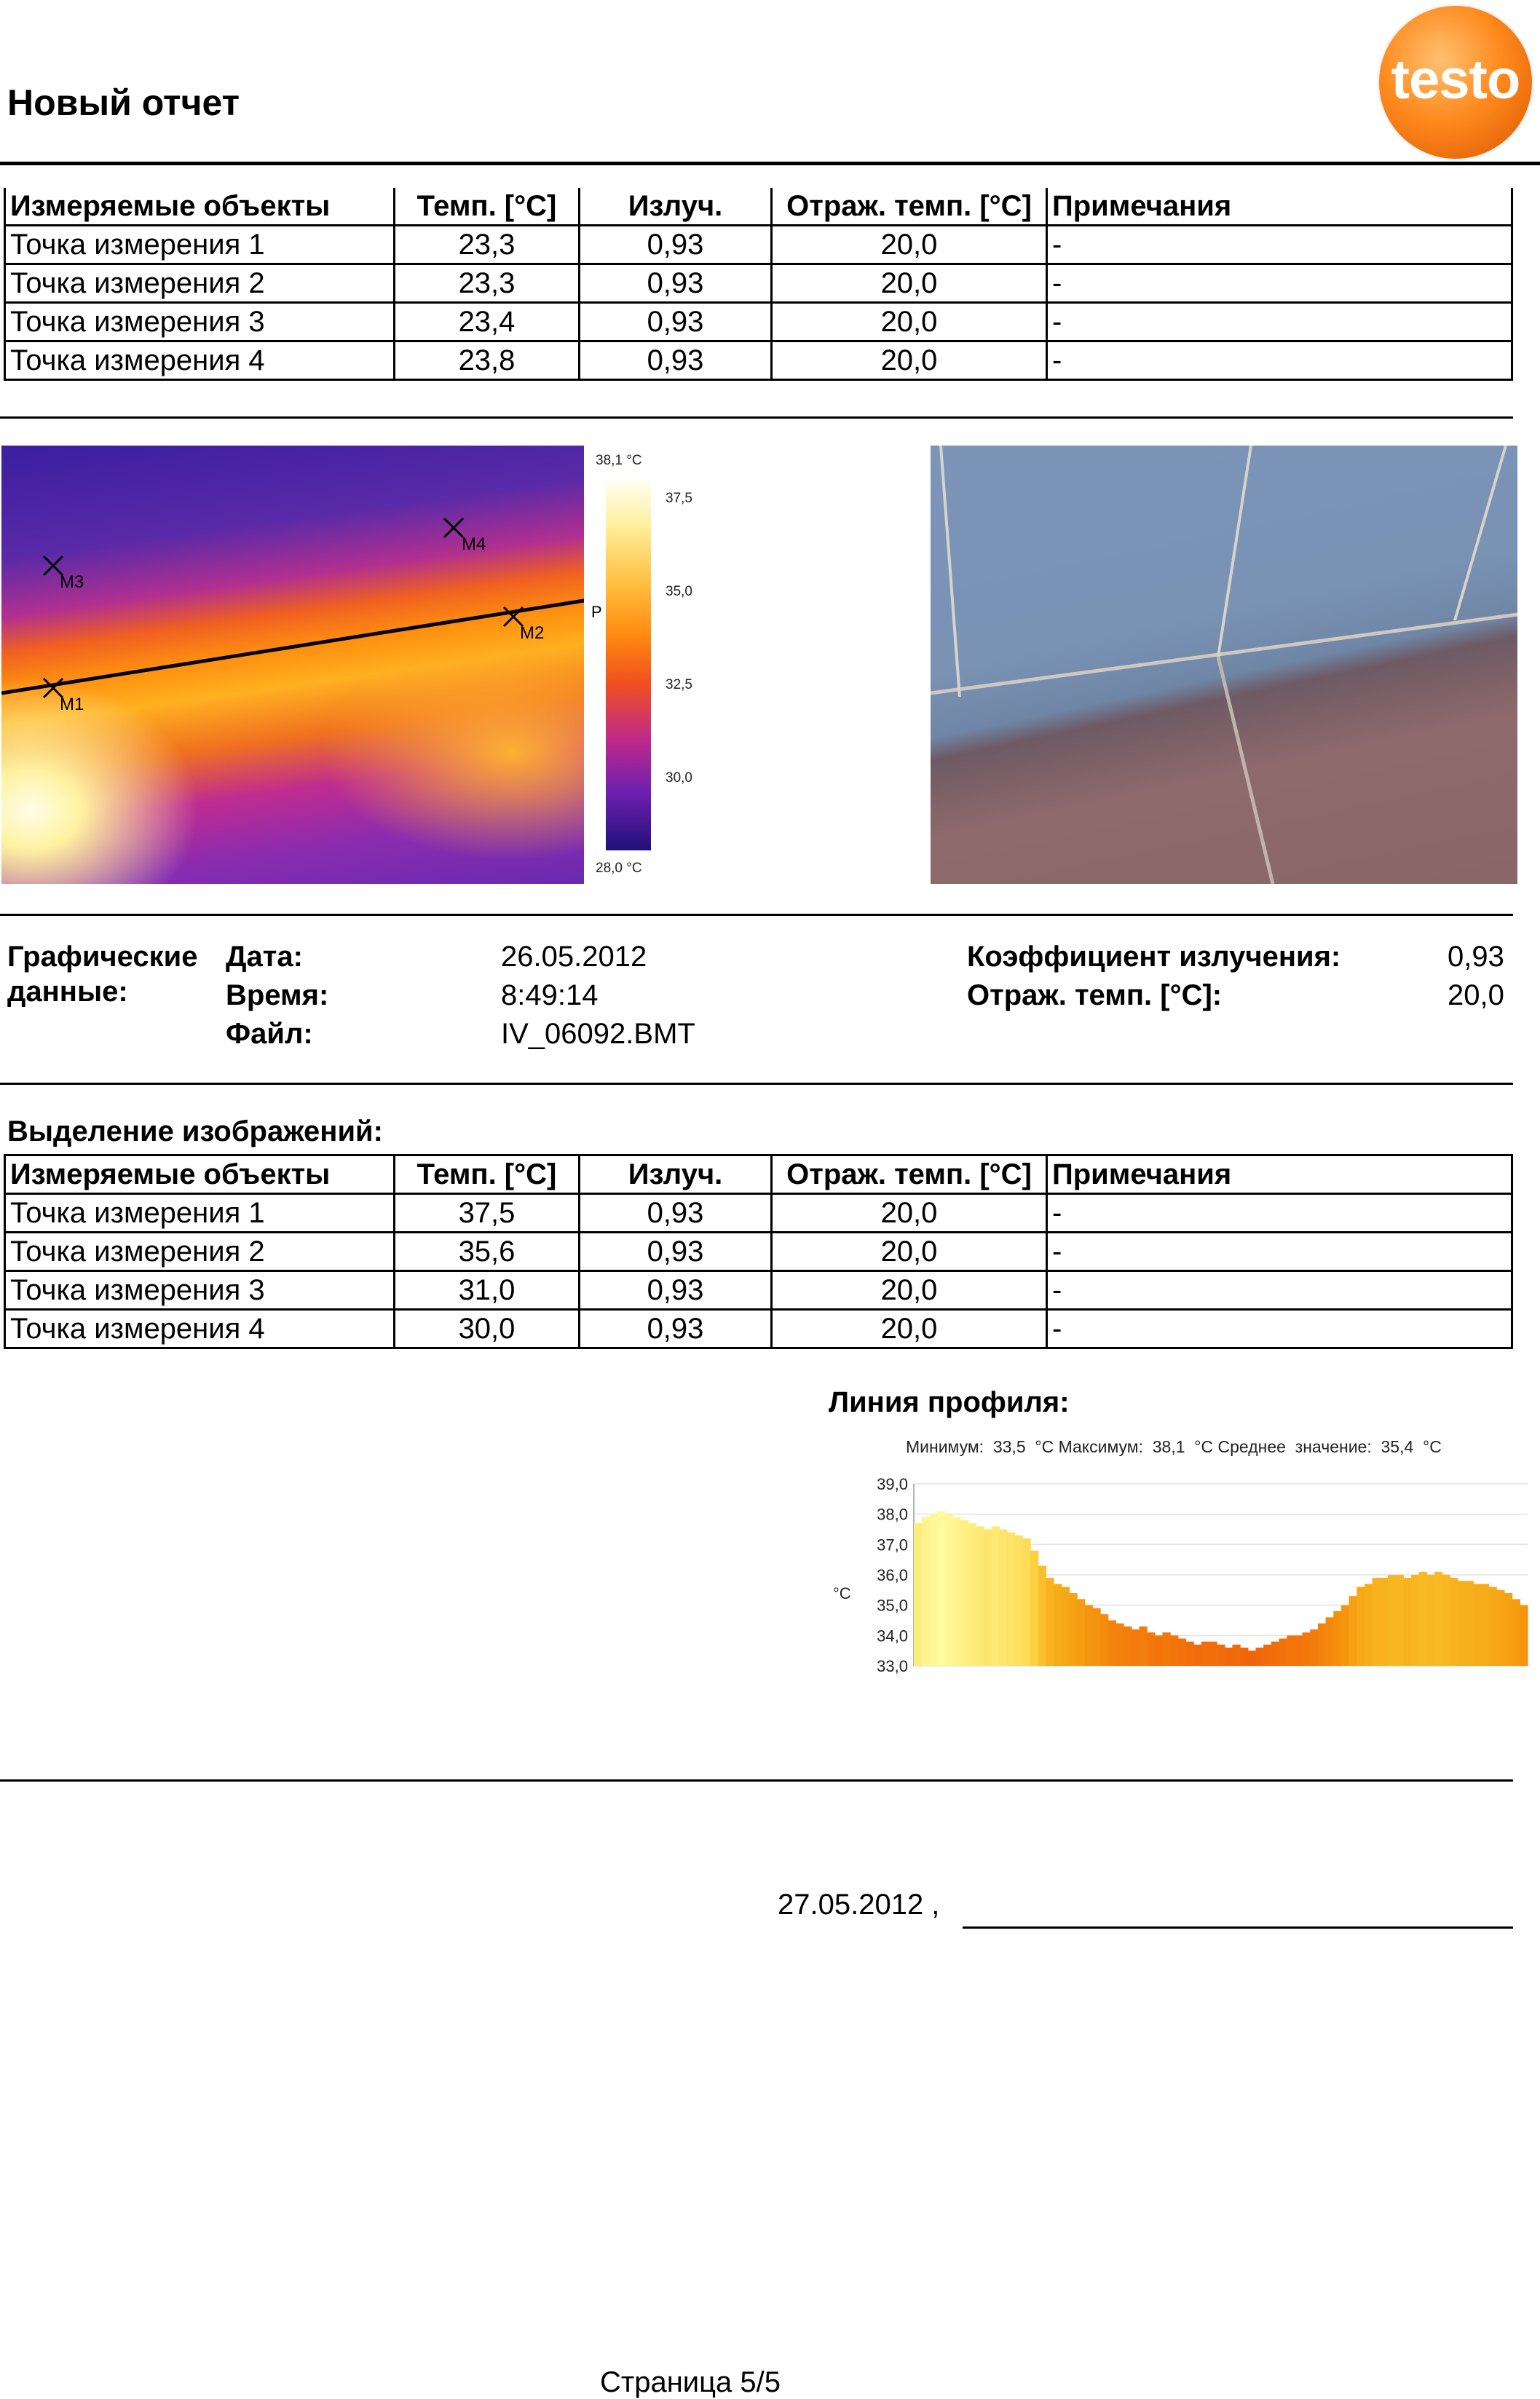 The height and width of the screenshot is (2399, 1540). I want to click on profile-chart: 39,0 38,0 37,0 36,0 35,0 34,0 33,0 °C, so click(1180, 1575).